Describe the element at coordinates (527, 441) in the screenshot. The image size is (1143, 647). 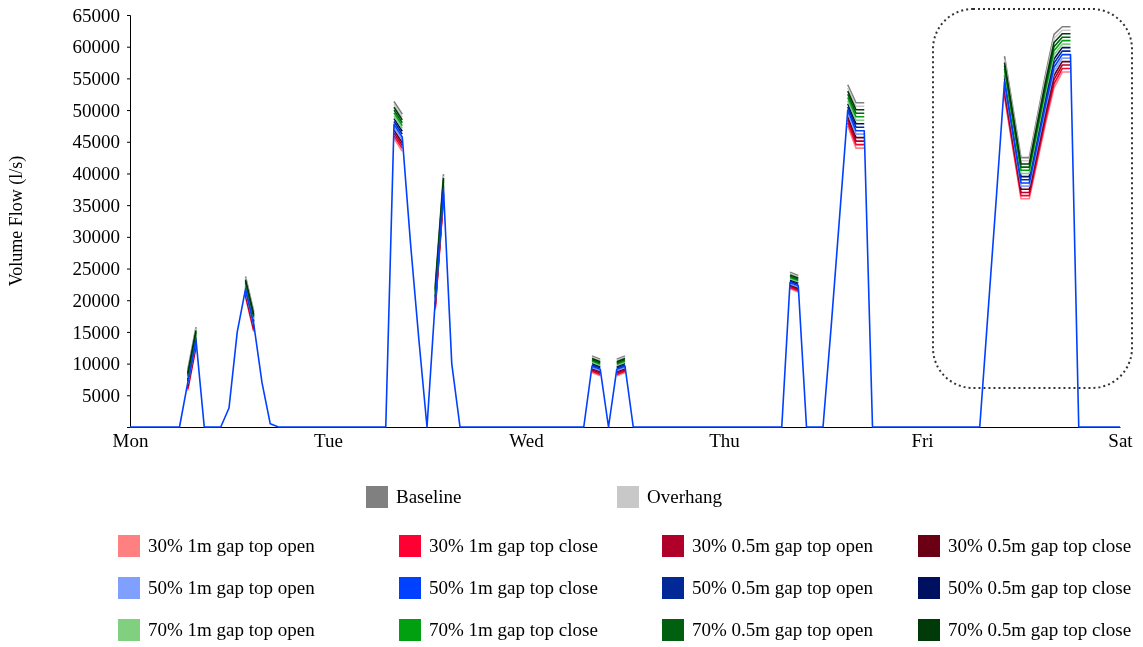
I see `x-tick-label: Wed` at that location.